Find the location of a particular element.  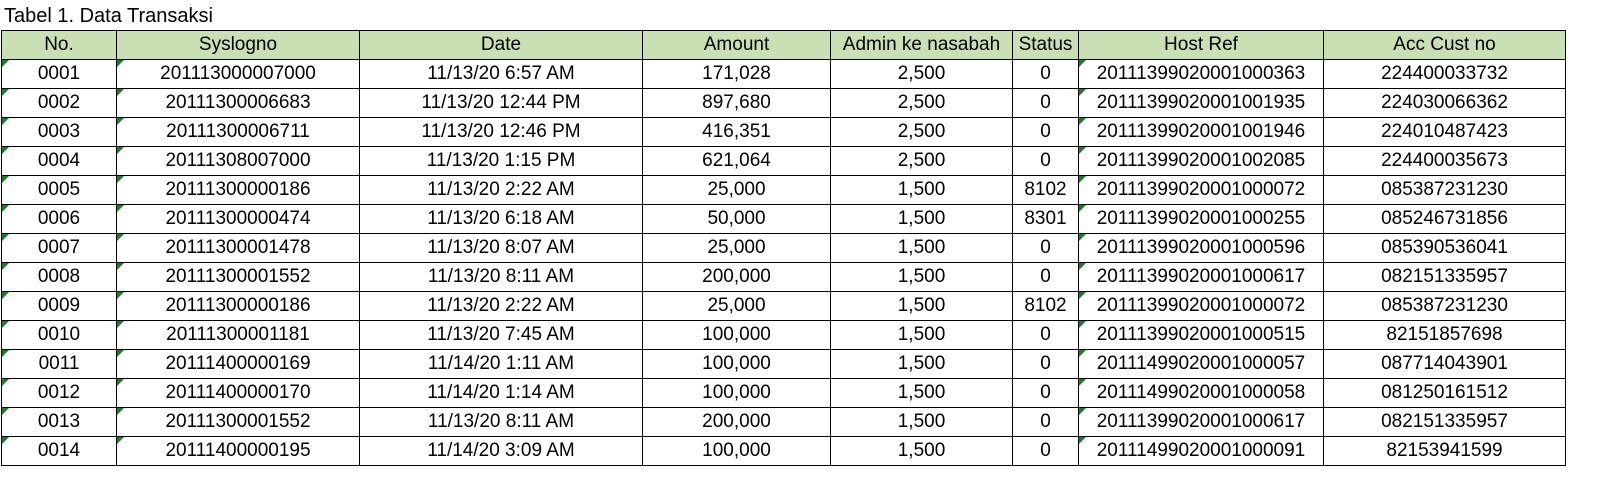

cell-amount: 50,000 is located at coordinates (736, 219).